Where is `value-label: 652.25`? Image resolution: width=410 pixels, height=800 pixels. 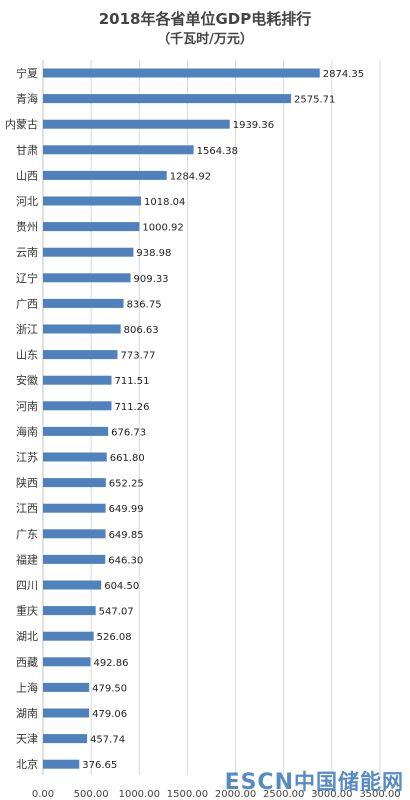 value-label: 652.25 is located at coordinates (126, 484).